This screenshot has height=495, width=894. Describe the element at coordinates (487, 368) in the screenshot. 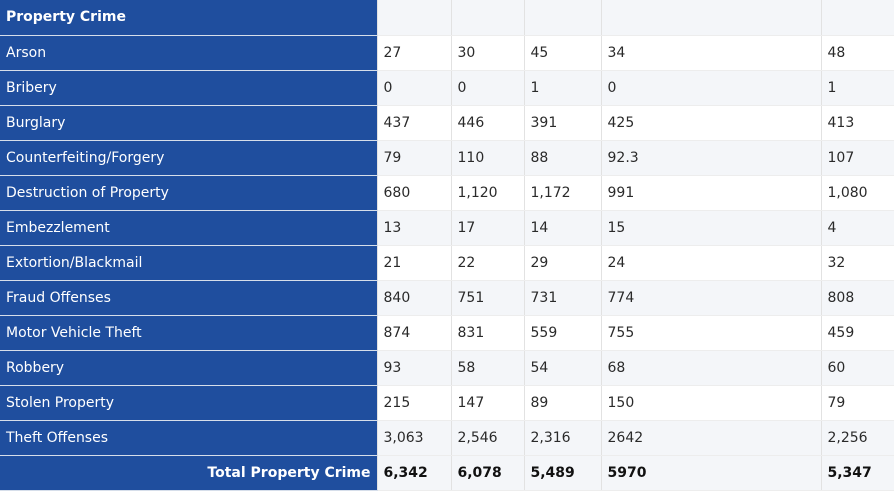

I see `table-cell: 58` at that location.